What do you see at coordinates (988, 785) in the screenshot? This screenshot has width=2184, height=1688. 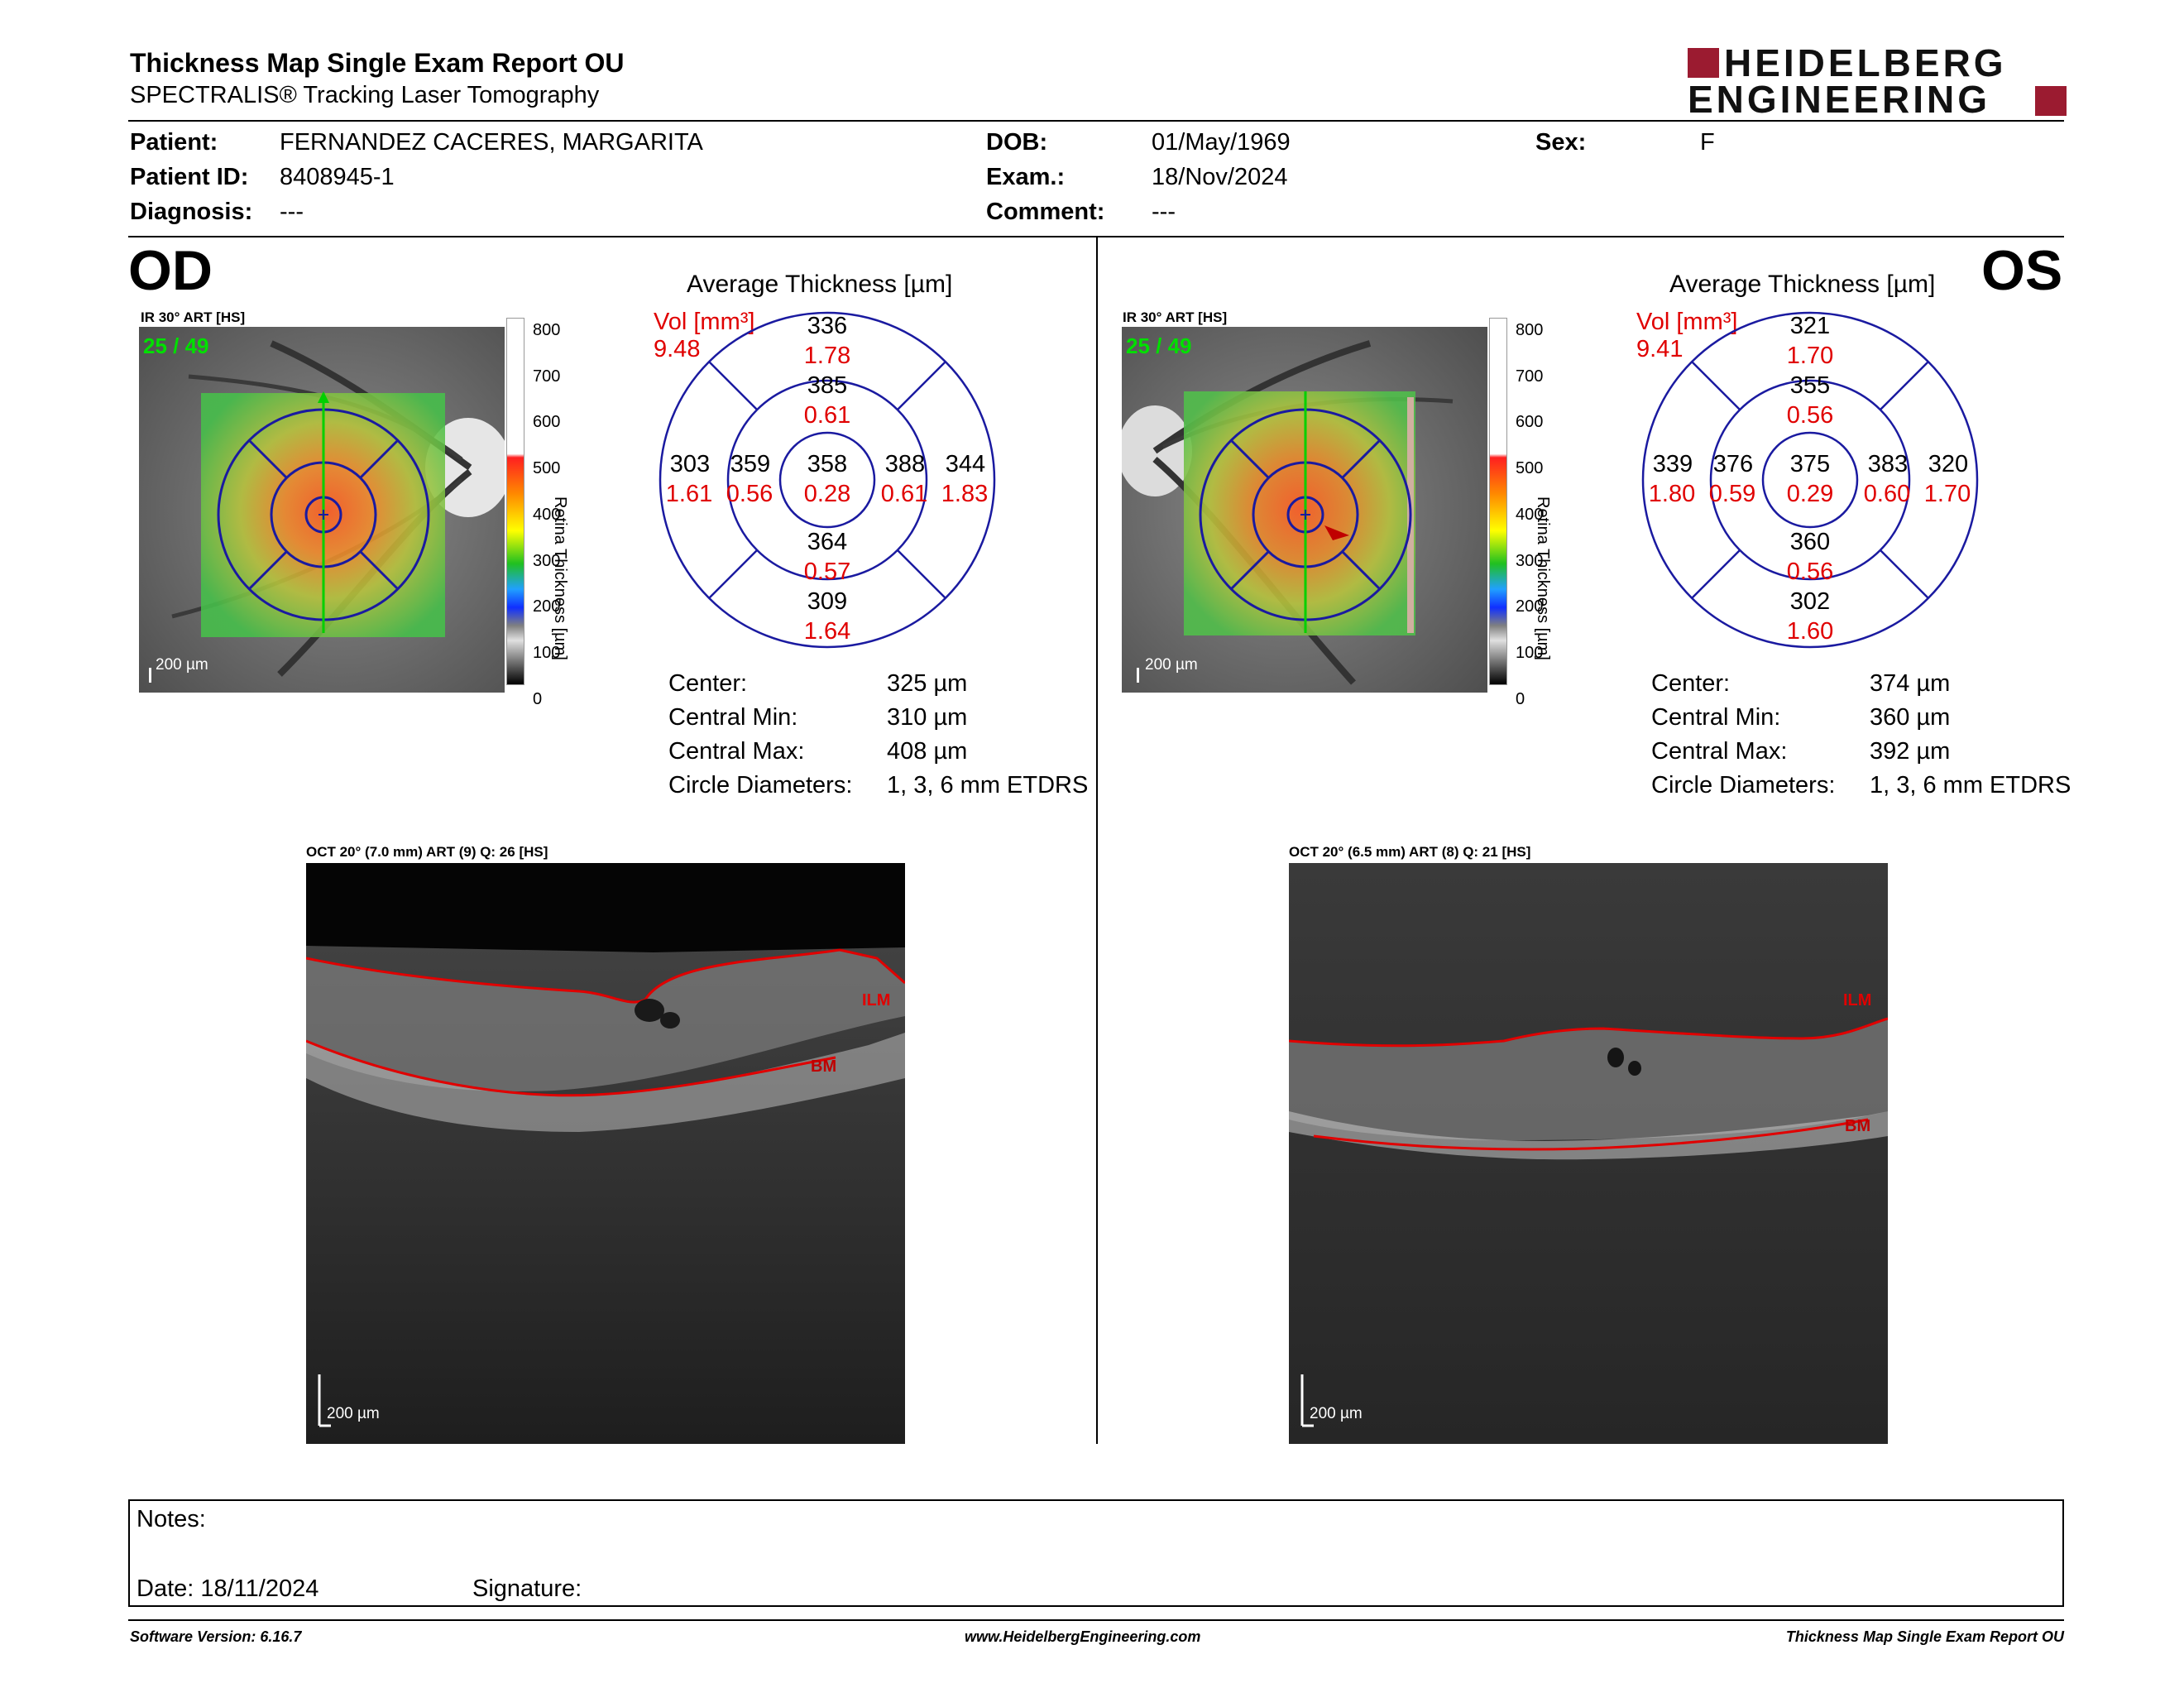 I see `od-circle-diameters-value: 1, 3, 6 mm ETDRS` at bounding box center [988, 785].